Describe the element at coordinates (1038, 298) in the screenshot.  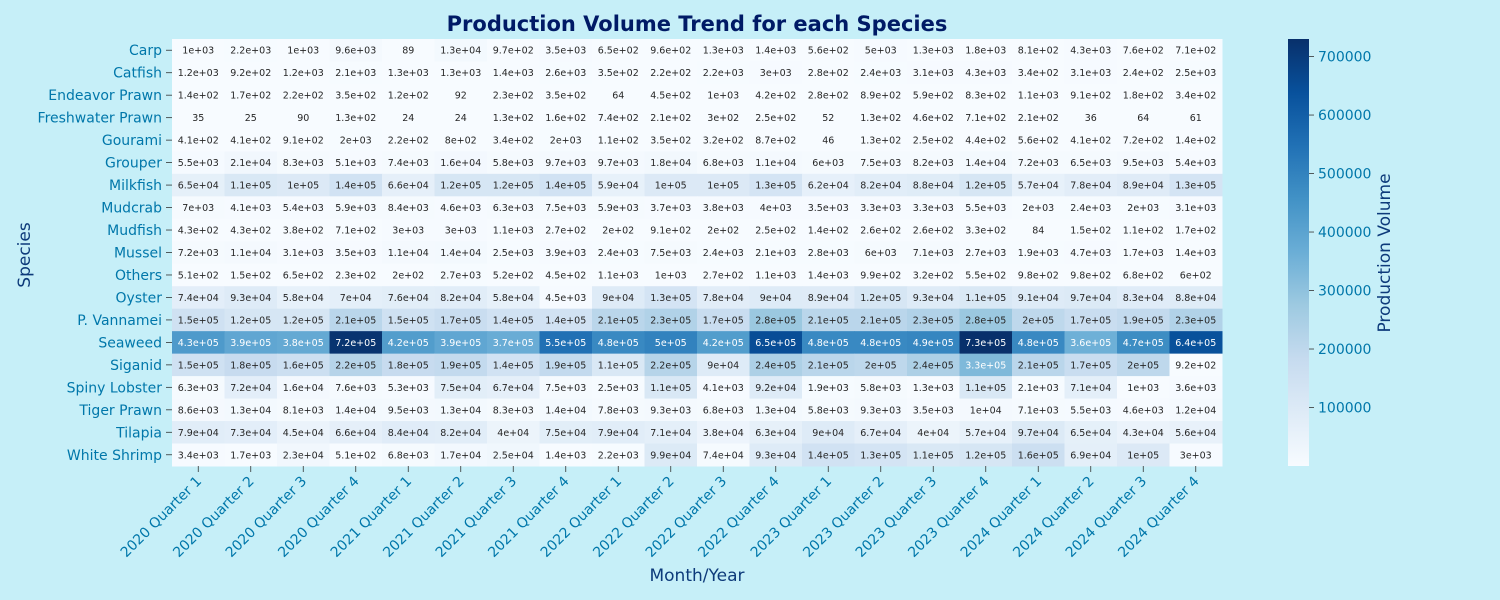
I see `cell-value-label: 9.1e+04` at that location.